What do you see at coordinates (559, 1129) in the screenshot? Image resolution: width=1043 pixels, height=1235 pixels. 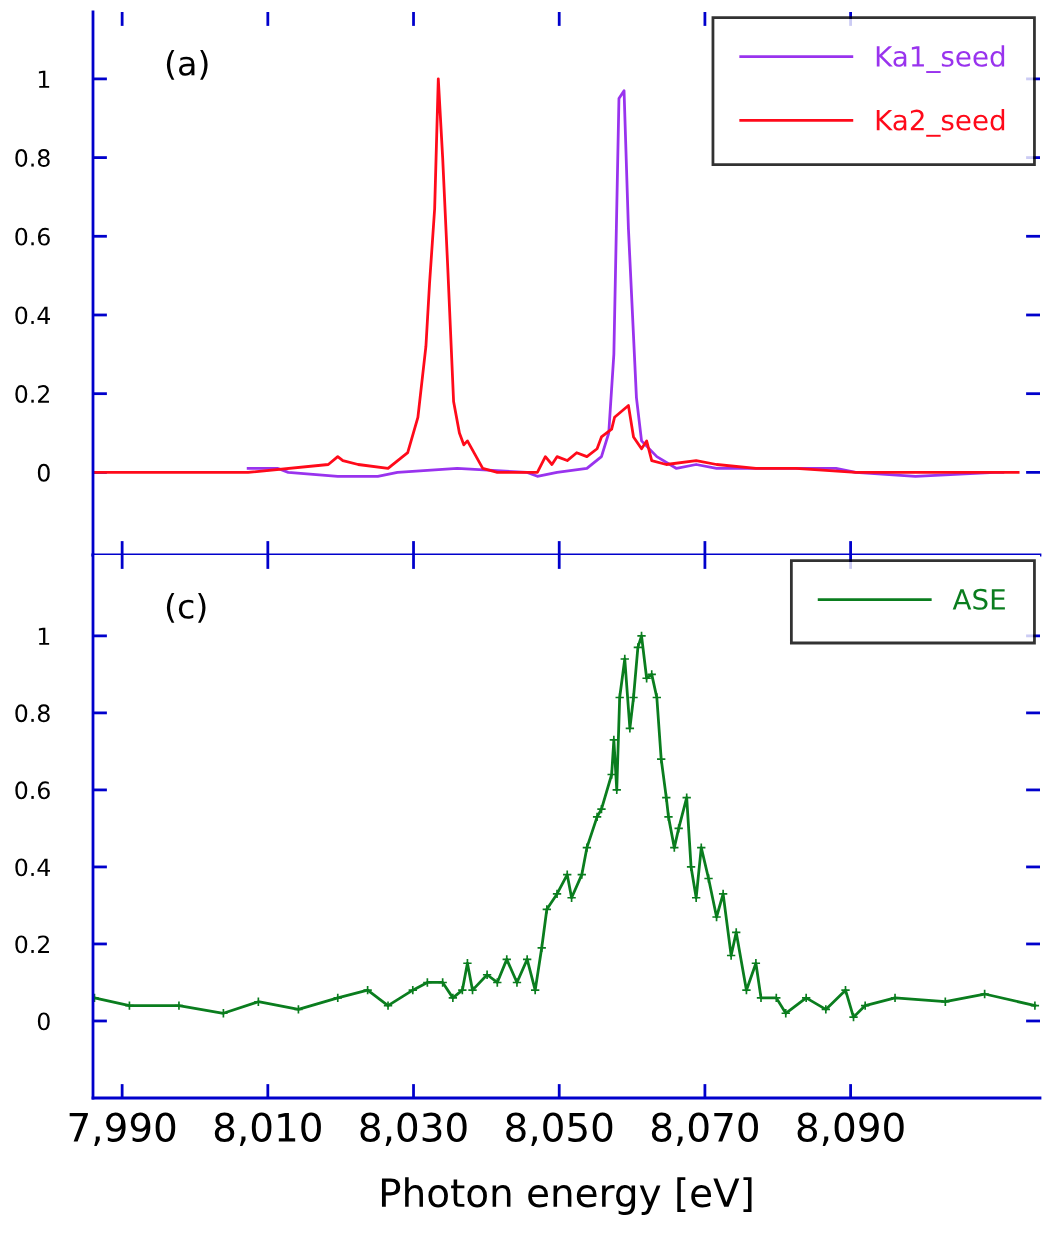 I see `x-tick-label: 8,050` at bounding box center [559, 1129].